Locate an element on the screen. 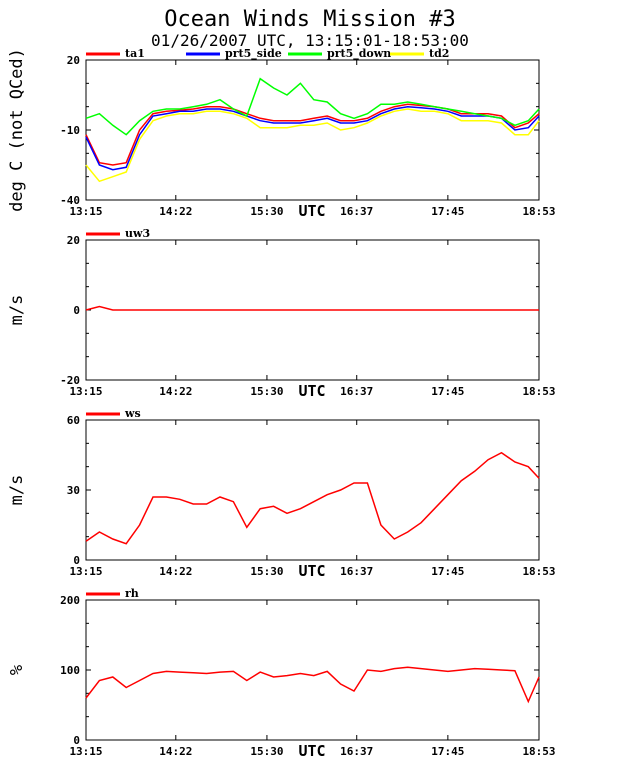 The width and height of the screenshot is (625, 780). chart-title: Ocean Winds Mission #3 is located at coordinates (309, 19).